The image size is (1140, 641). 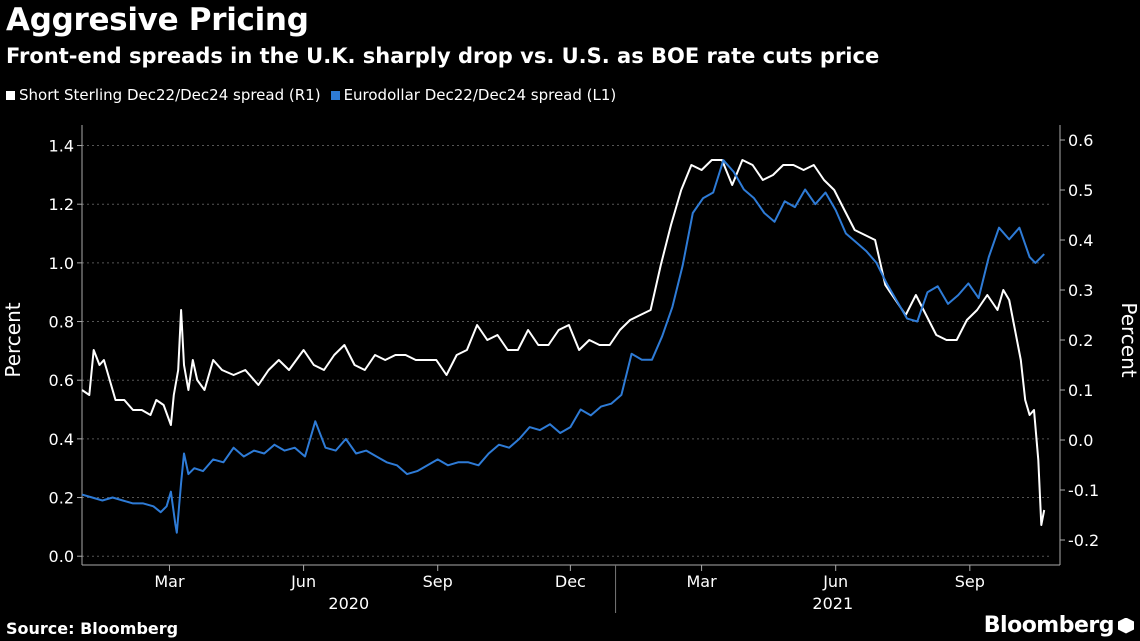 I want to click on x-tick-label-2: Sep, so click(x=438, y=581).